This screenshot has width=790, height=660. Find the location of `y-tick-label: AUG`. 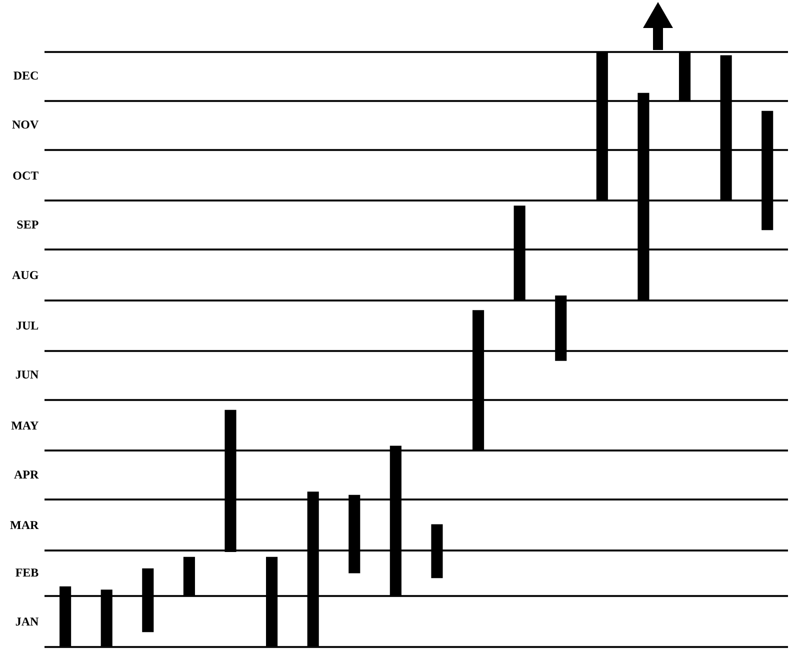

y-tick-label: AUG is located at coordinates (25, 275).